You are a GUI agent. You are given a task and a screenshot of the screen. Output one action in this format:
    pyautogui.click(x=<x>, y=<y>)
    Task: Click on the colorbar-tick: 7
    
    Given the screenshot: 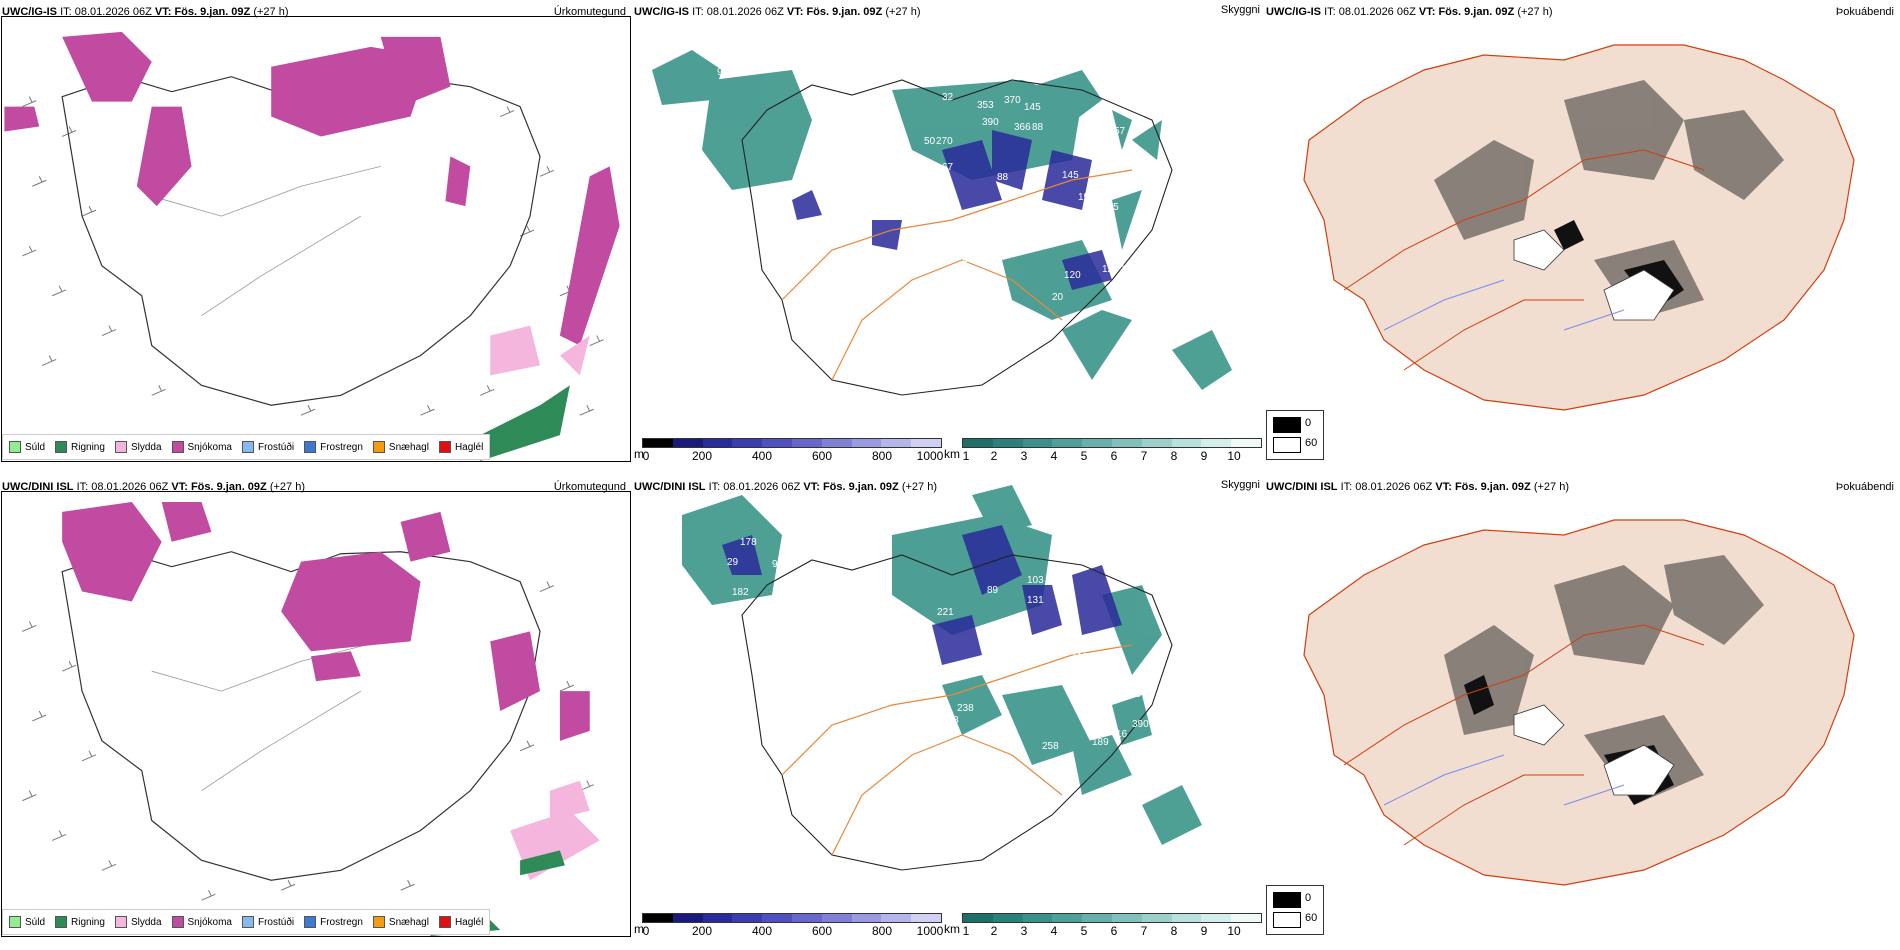 What is the action you would take?
    pyautogui.click(x=1144, y=456)
    